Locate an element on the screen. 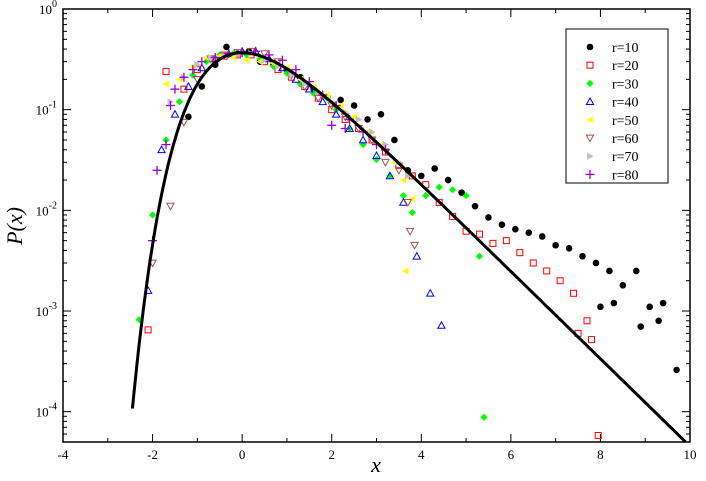 The height and width of the screenshot is (481, 706). legend: r=10 r=20 r=30 r=40 r=50 r=60 r=70 r=80 is located at coordinates (617, 106).